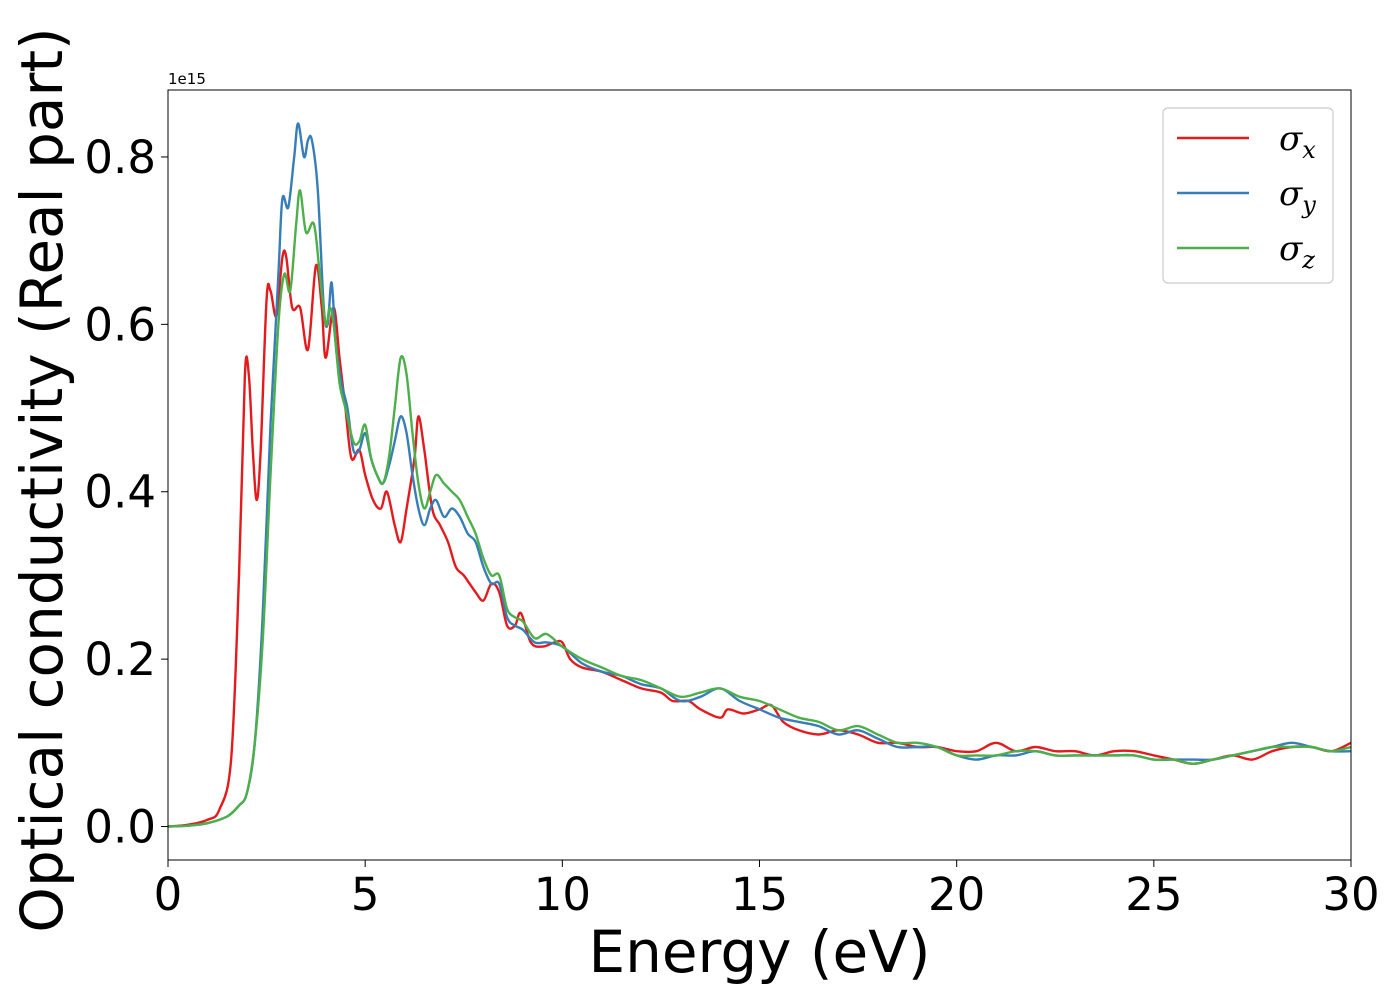 Image resolution: width=1400 pixels, height=1000 pixels. Describe the element at coordinates (120, 659) in the screenshot. I see `y-tick-label: 0.2` at that location.